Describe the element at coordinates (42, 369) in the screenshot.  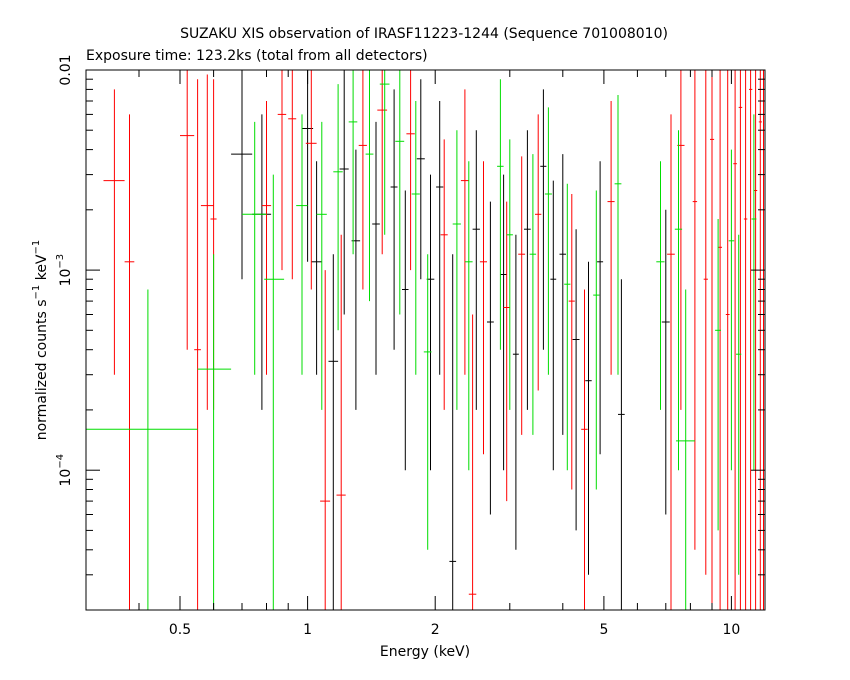
I see `y-axis-label-main: normalized counts s` at that location.